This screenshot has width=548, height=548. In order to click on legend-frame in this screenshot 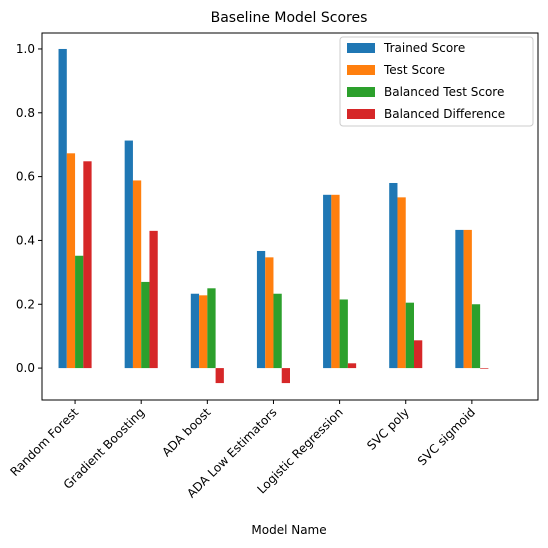, I will do `click(436, 81)`.